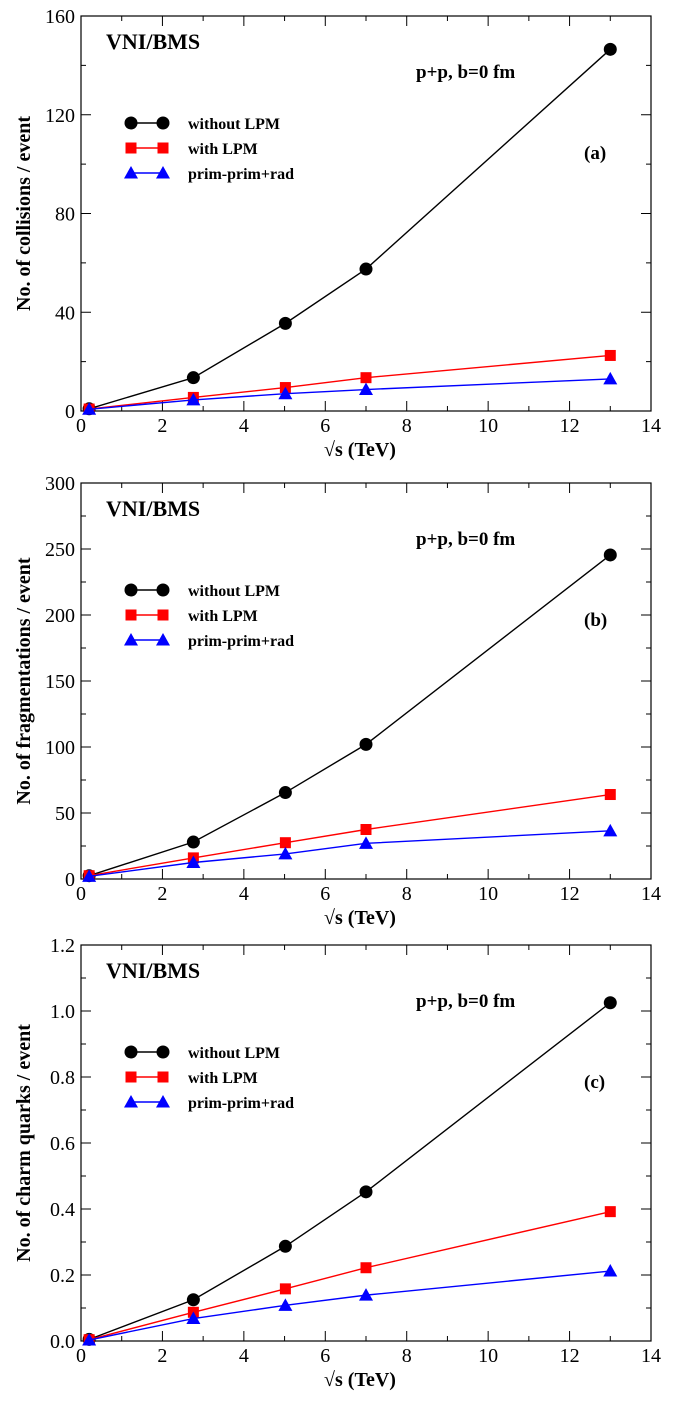 Image resolution: width=691 pixels, height=1405 pixels. What do you see at coordinates (70, 412) in the screenshot?
I see `y-tick-label: 0` at bounding box center [70, 412].